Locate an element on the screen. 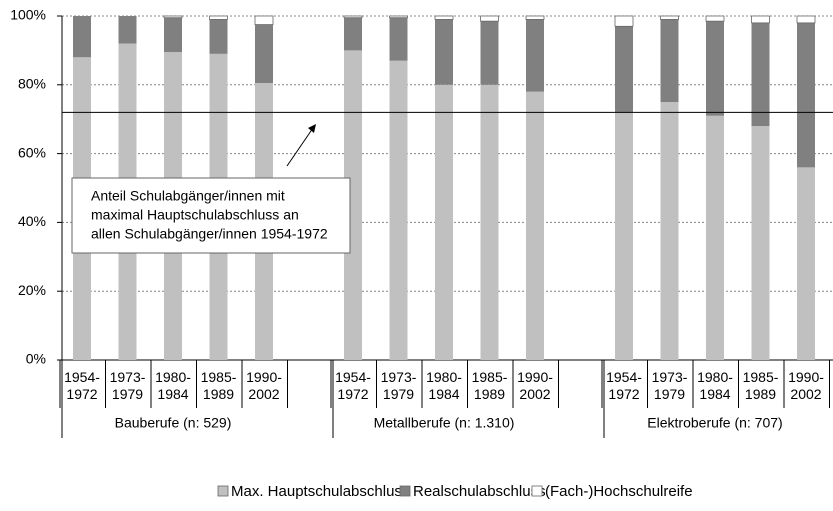  y-tick-label: 100% is located at coordinates (28, 15).